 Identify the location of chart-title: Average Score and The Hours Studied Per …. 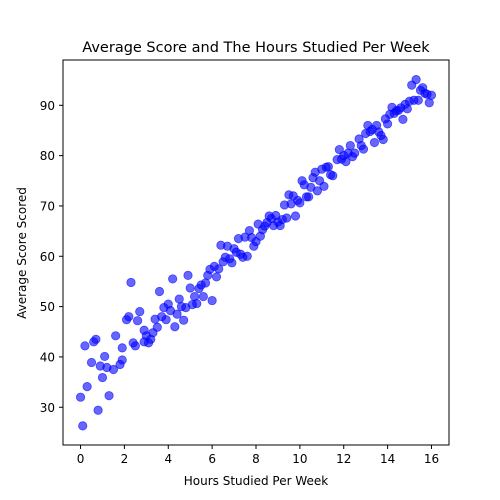
(256, 48).